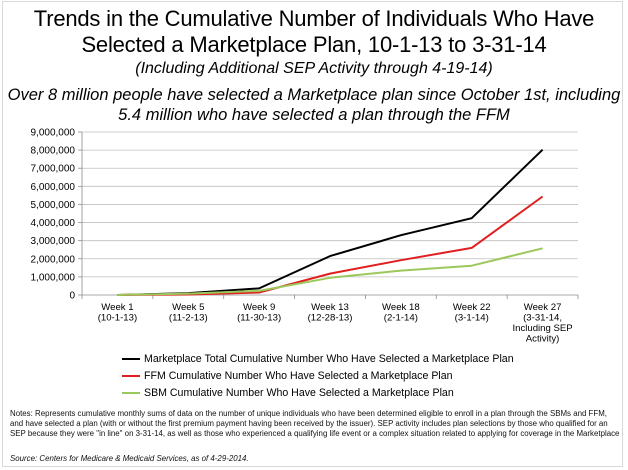  I want to click on x-tick-label-line: Including SEP, so click(542, 328).